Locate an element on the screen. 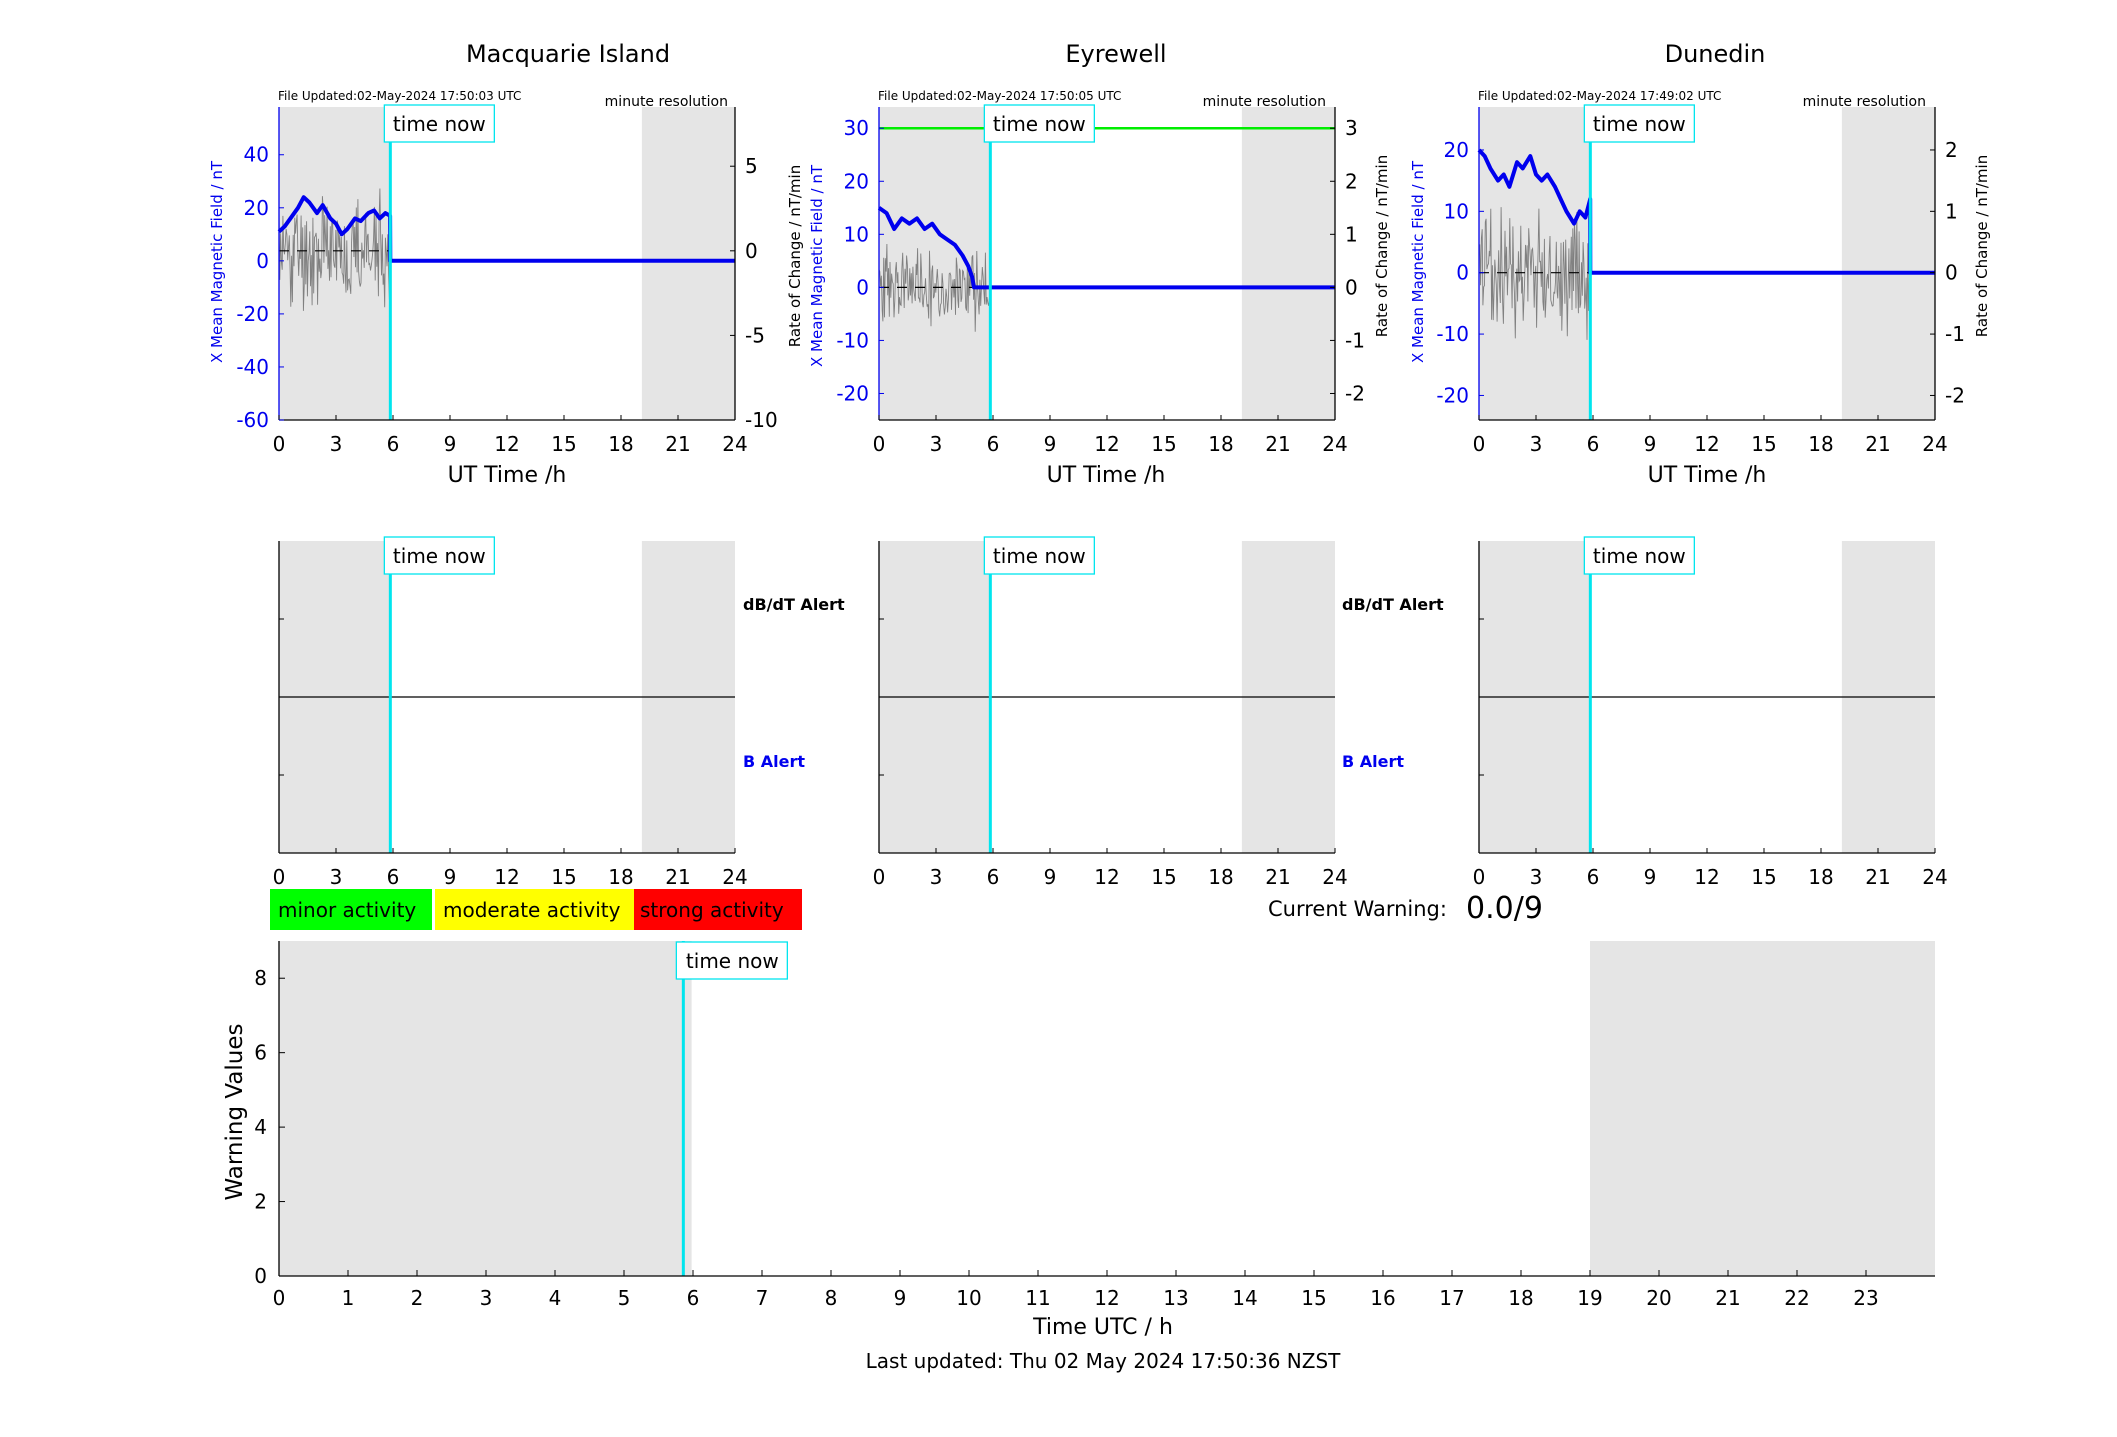 The width and height of the screenshot is (2117, 1437). warning-ylabel: Warning Values is located at coordinates (235, 1111).